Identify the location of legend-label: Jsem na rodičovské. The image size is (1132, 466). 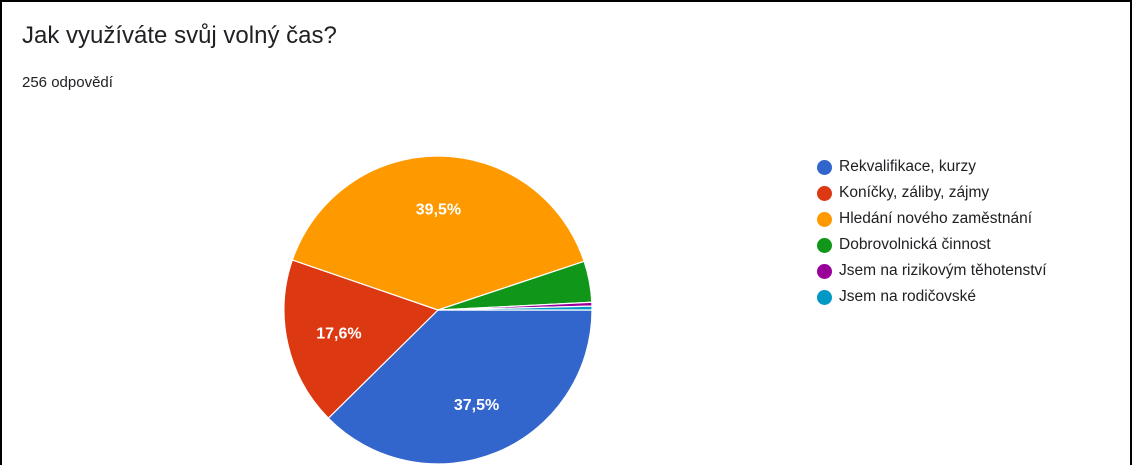
(907, 296).